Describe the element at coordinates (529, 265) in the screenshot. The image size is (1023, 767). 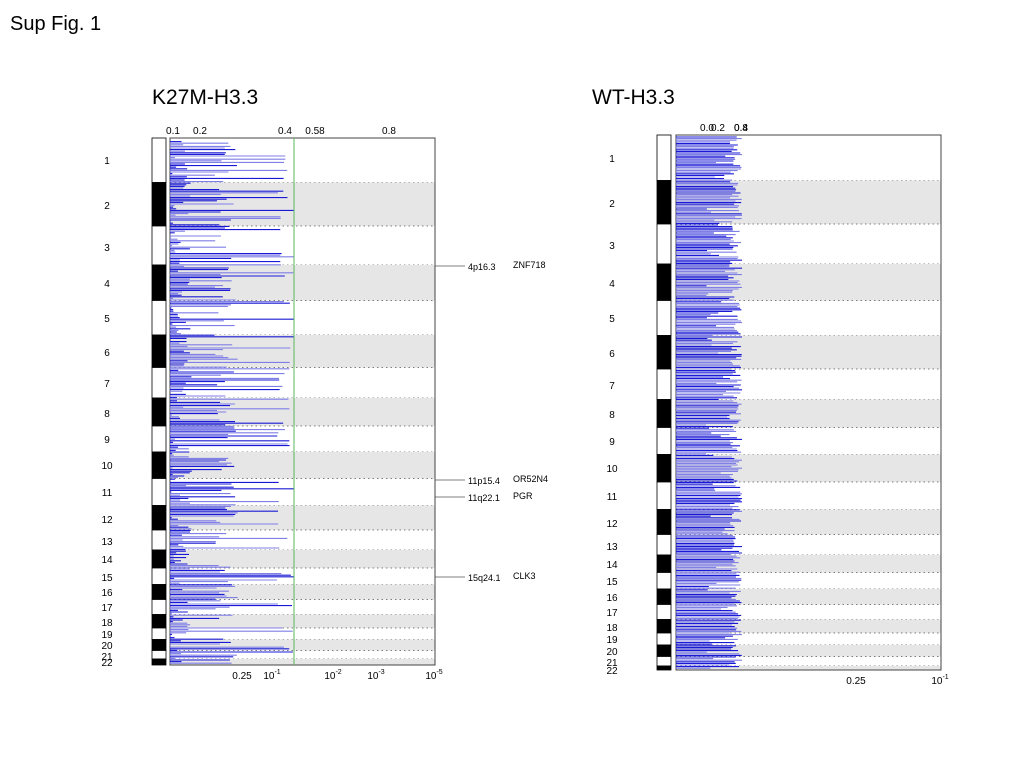
I see `annotation-gene: ZNF718` at that location.